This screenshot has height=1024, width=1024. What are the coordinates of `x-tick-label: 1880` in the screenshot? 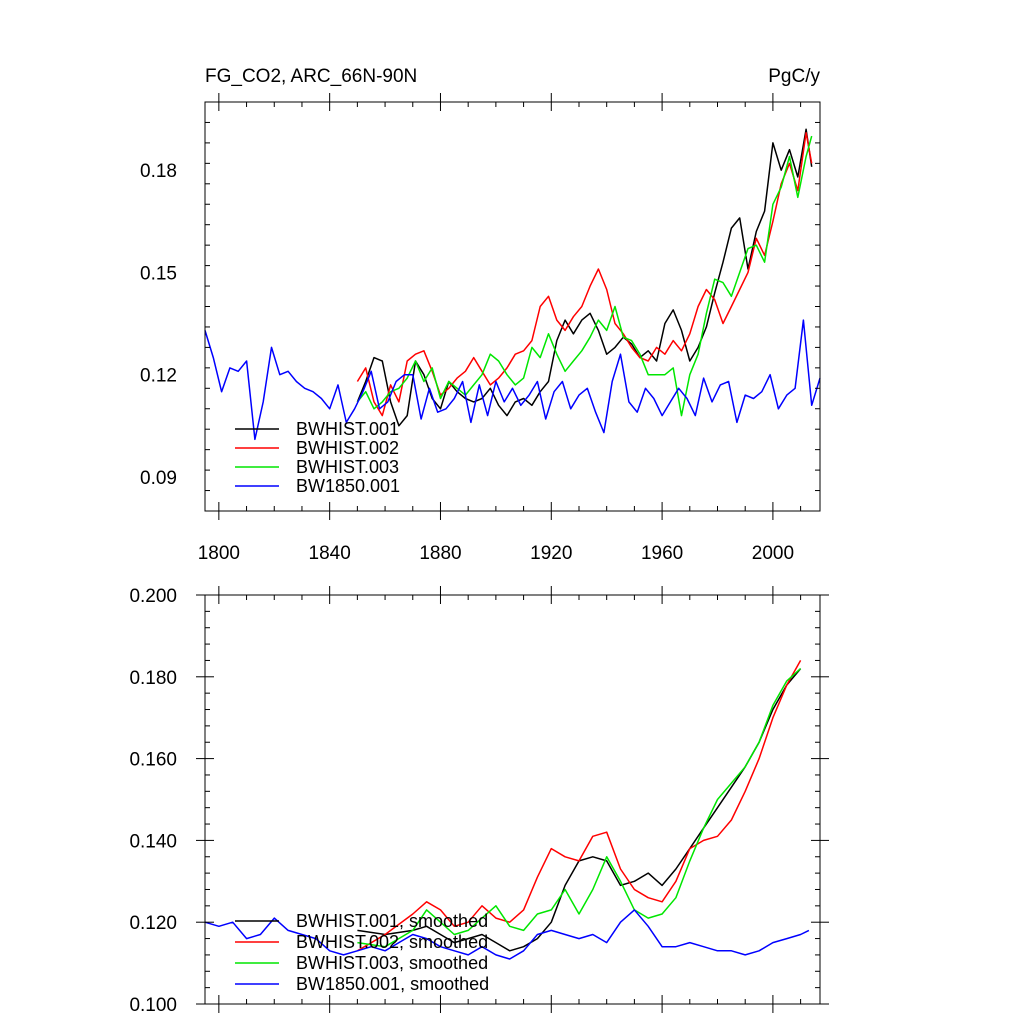 It's located at (440, 553).